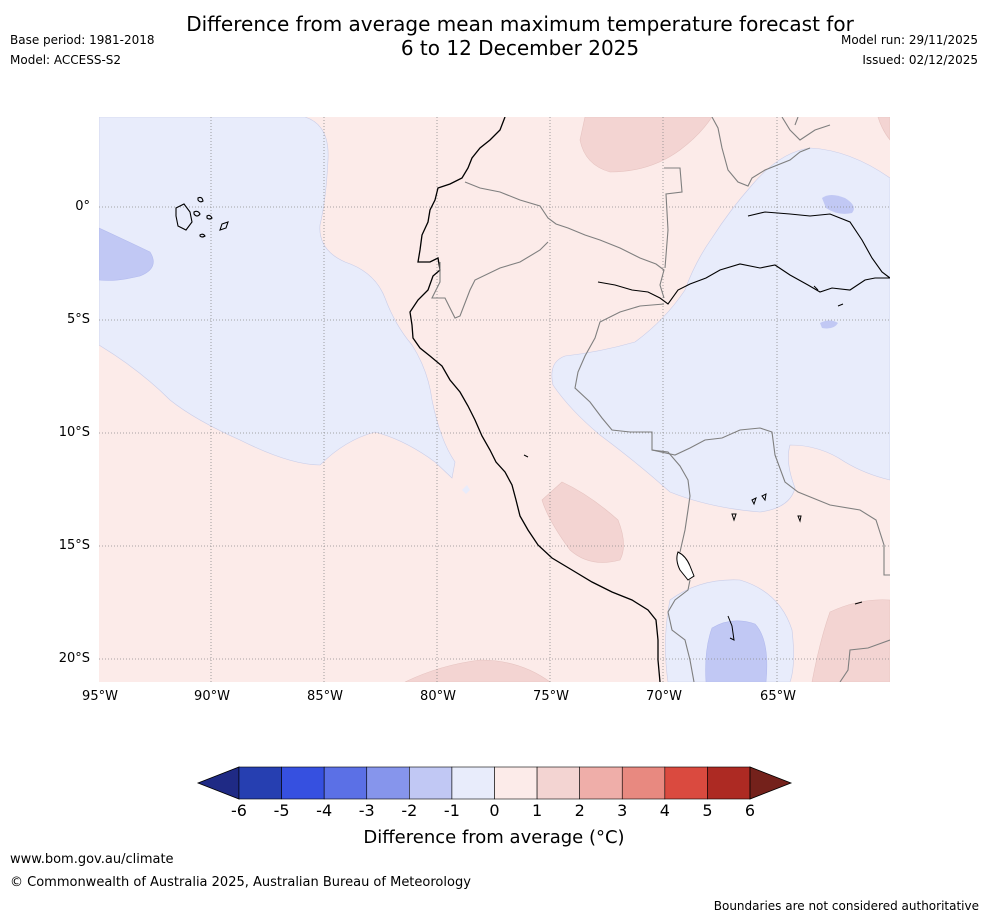 The height and width of the screenshot is (919, 988). Describe the element at coordinates (366, 810) in the screenshot. I see `colorbar-tick-label: -3` at that location.